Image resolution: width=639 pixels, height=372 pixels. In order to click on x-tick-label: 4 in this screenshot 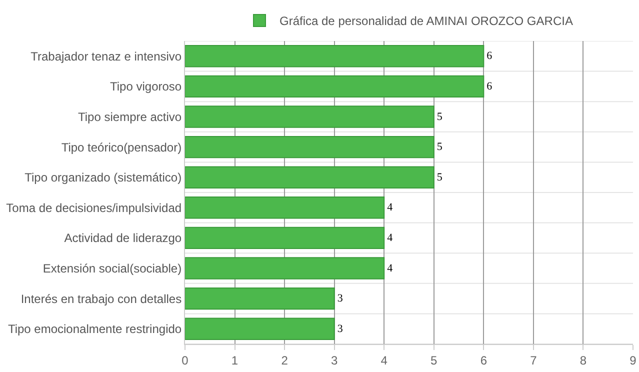, I will do `click(384, 360)`.